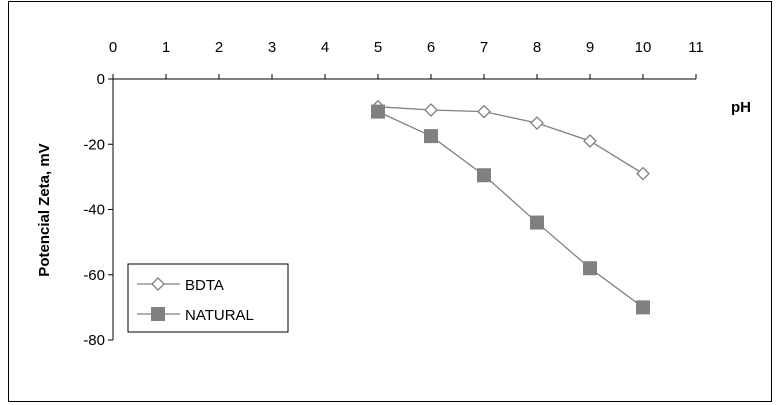 Image resolution: width=776 pixels, height=405 pixels. Describe the element at coordinates (166, 47) in the screenshot. I see `x-tick-label: 1` at that location.